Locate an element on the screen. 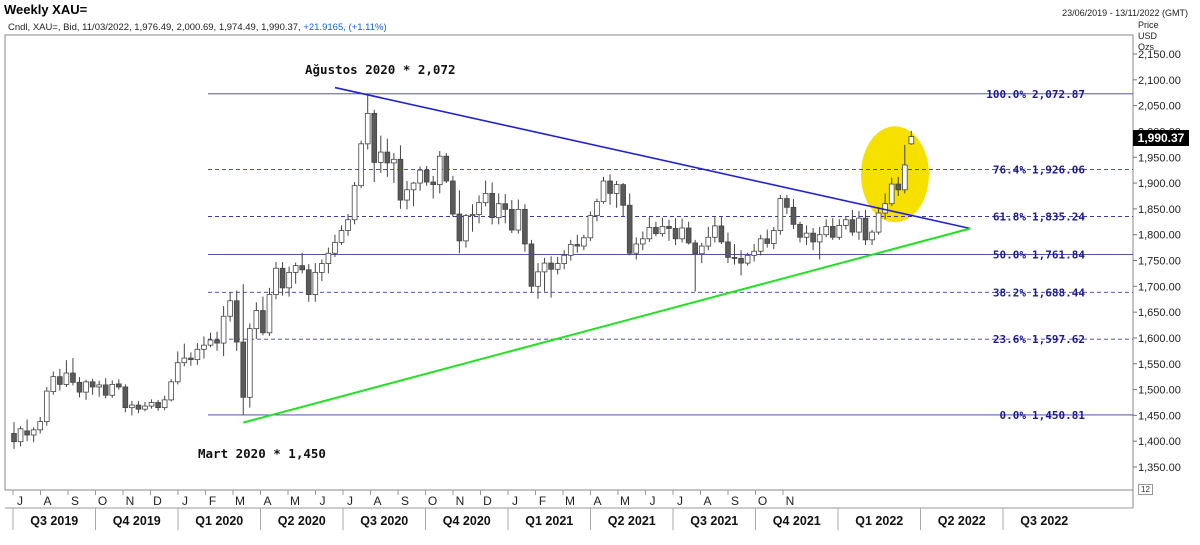  fib-pct-label: 23.6% is located at coordinates (1009, 339).